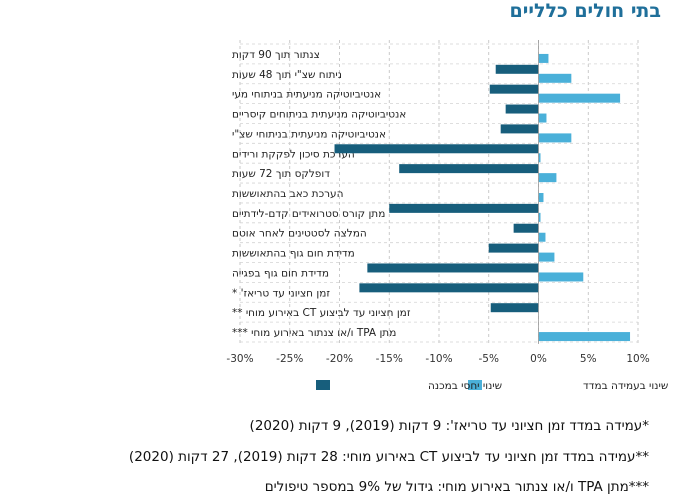 This screenshot has width=683, height=501. What do you see at coordinates (293, 154) in the screenshot?
I see `category-label: הערכת סיכון לפקקת ורידים` at bounding box center [293, 154].